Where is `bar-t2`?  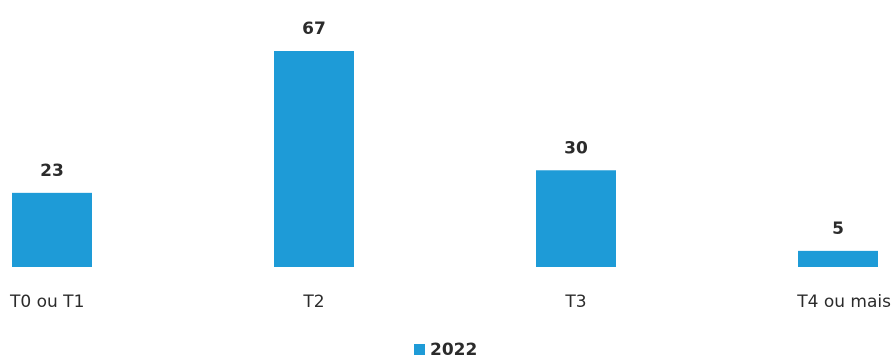
bar-t2 is located at coordinates (314, 159).